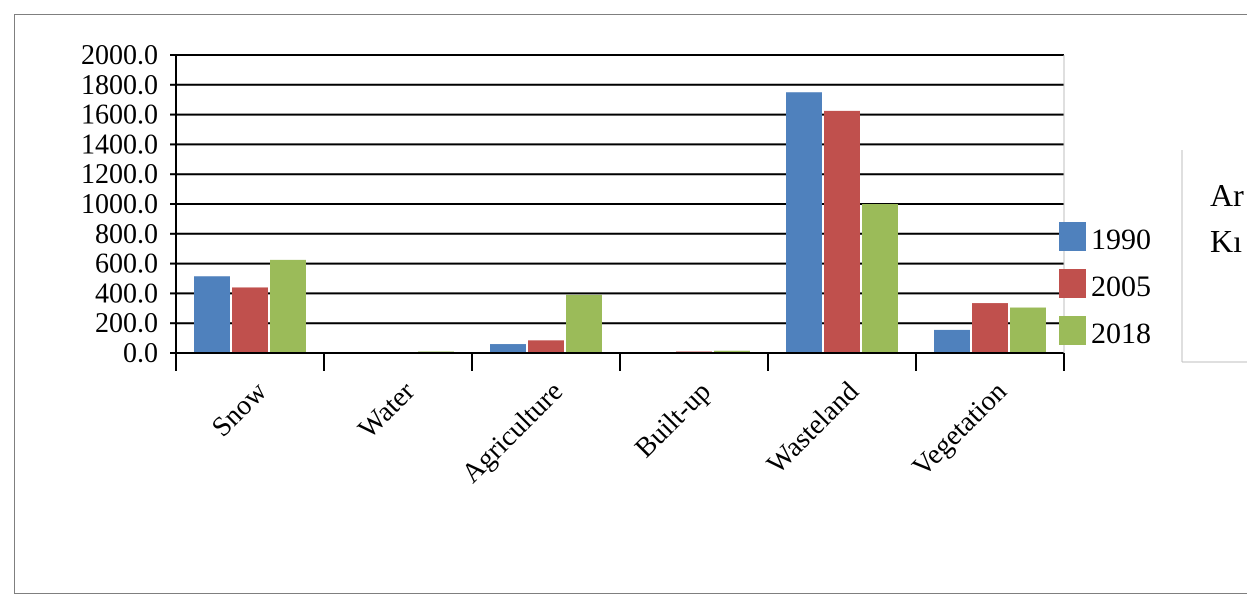  Describe the element at coordinates (288, 306) in the screenshot. I see `bar-snow-2018` at that location.